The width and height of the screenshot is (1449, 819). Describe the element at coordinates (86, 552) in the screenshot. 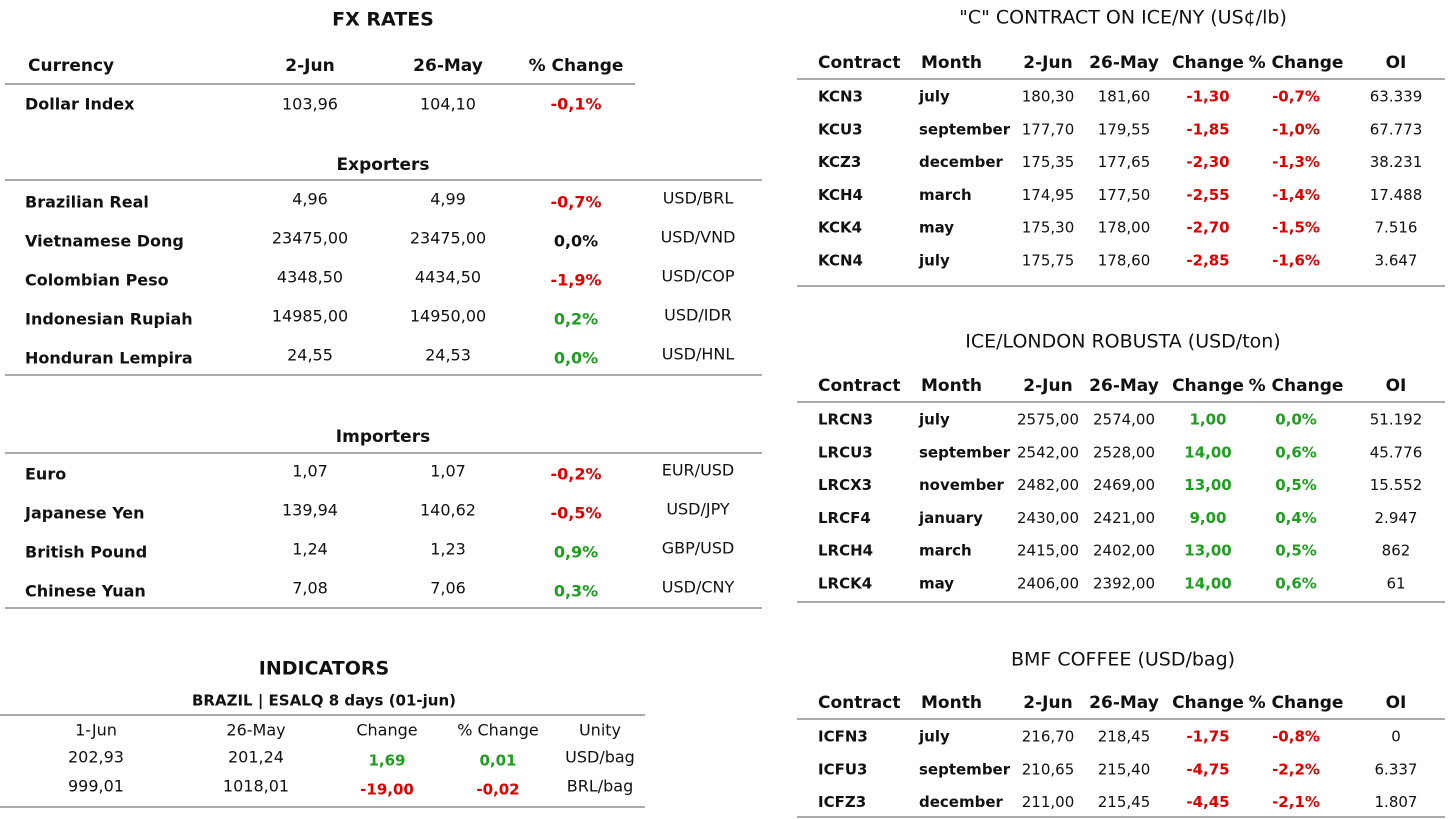

I see `row-label: British Pound` at that location.